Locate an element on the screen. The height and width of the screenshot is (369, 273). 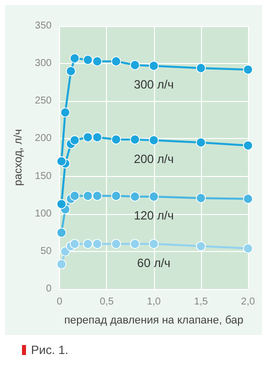
y-axis-title: расход, л/ч is located at coordinates (18, 157).